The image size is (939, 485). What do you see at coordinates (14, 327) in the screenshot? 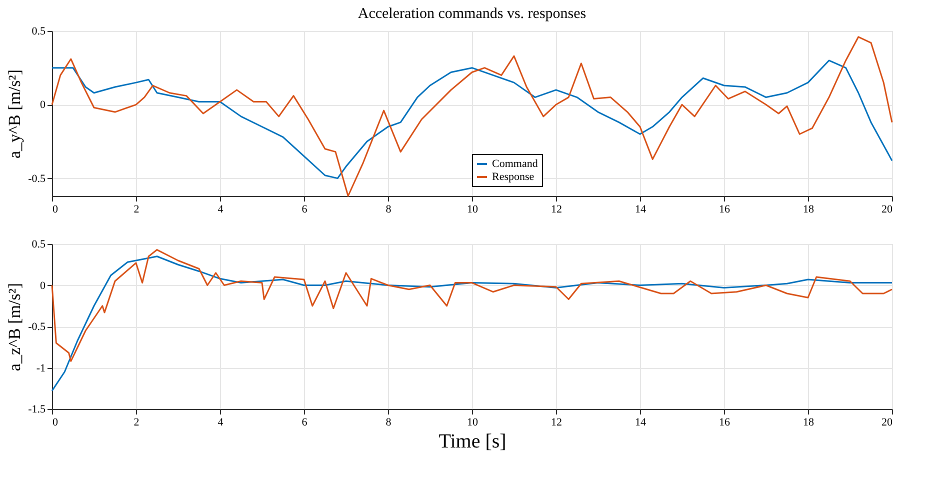
I see `y-axis-title: a_z^B [m/s²]` at bounding box center [14, 327].